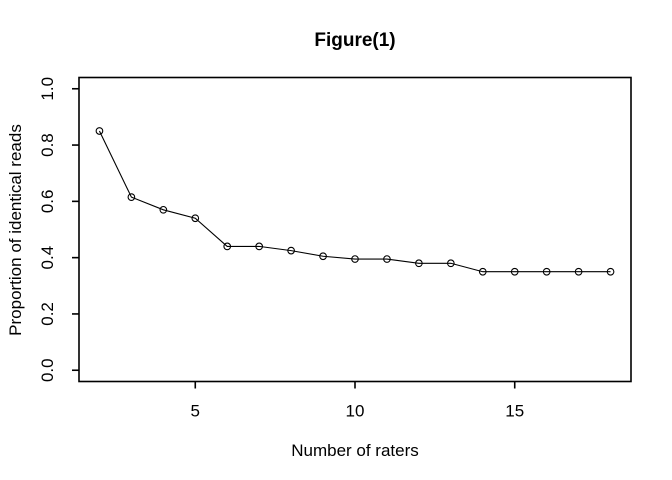 This screenshot has height=480, width=672. Describe the element at coordinates (47, 314) in the screenshot. I see `y-axis-tick-label: 0.2` at that location.